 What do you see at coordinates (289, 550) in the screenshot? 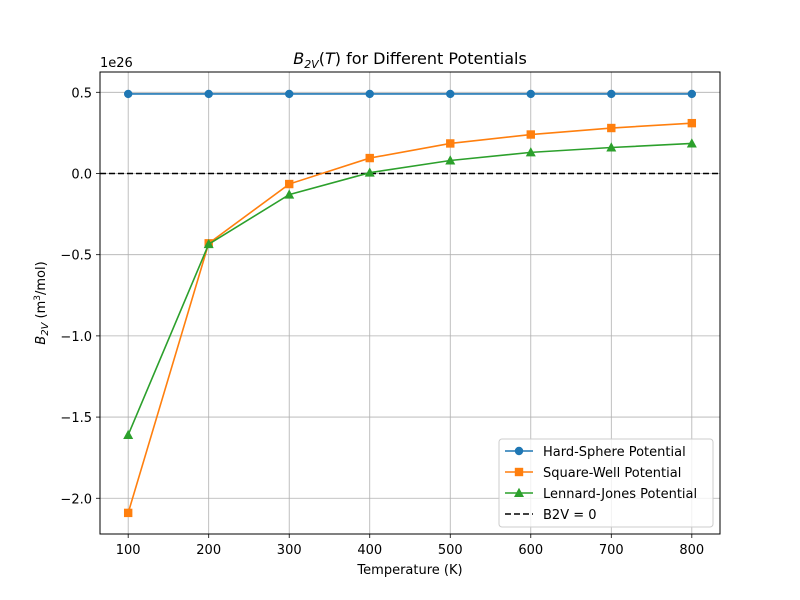
I see `x-tick-label: 300` at bounding box center [289, 550].